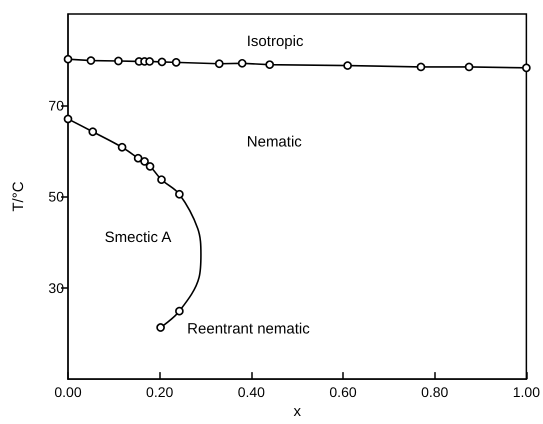  What do you see at coordinates (343, 392) in the screenshot?
I see `x-tick-label: 0.60` at bounding box center [343, 392].